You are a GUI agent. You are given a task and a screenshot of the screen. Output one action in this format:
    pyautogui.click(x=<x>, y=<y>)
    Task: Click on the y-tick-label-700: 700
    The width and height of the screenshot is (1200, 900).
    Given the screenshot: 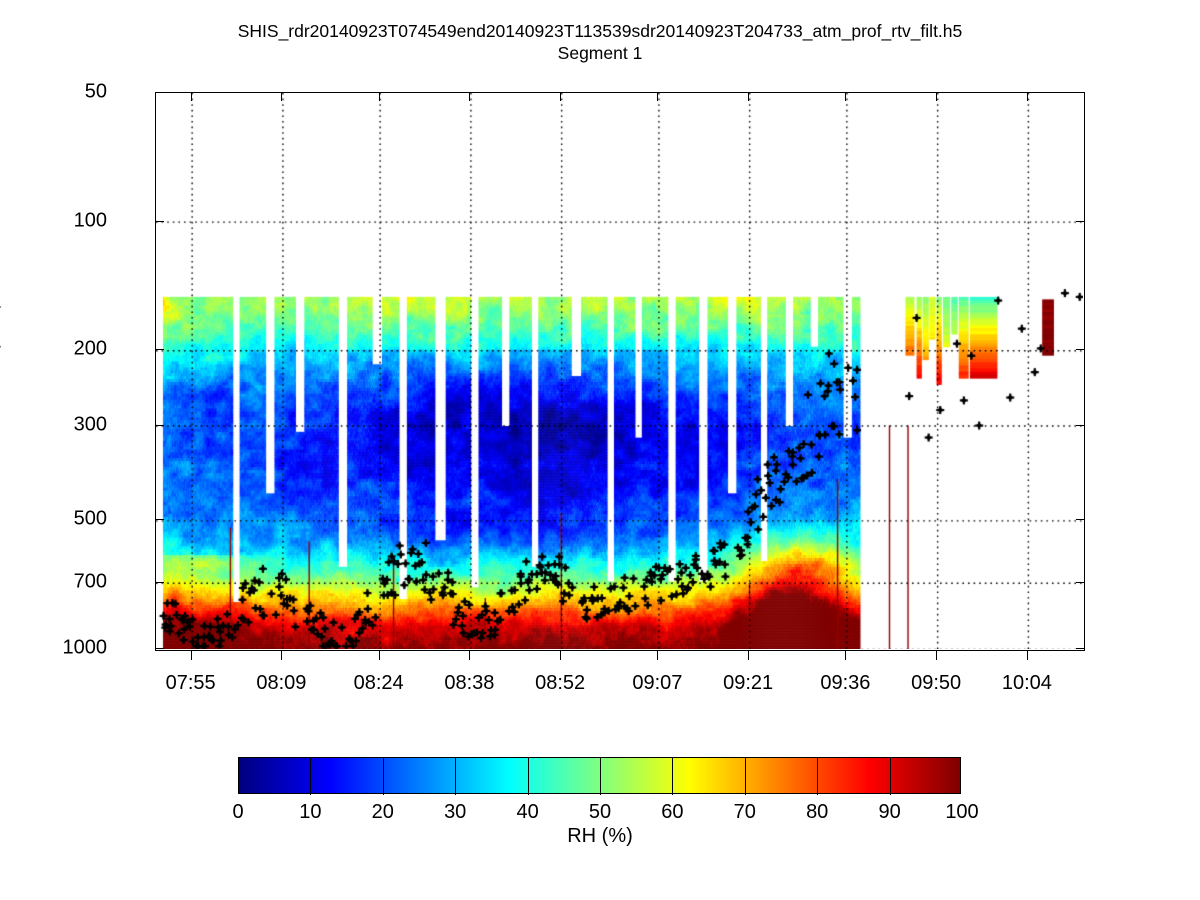 What is the action you would take?
    pyautogui.click(x=90, y=581)
    